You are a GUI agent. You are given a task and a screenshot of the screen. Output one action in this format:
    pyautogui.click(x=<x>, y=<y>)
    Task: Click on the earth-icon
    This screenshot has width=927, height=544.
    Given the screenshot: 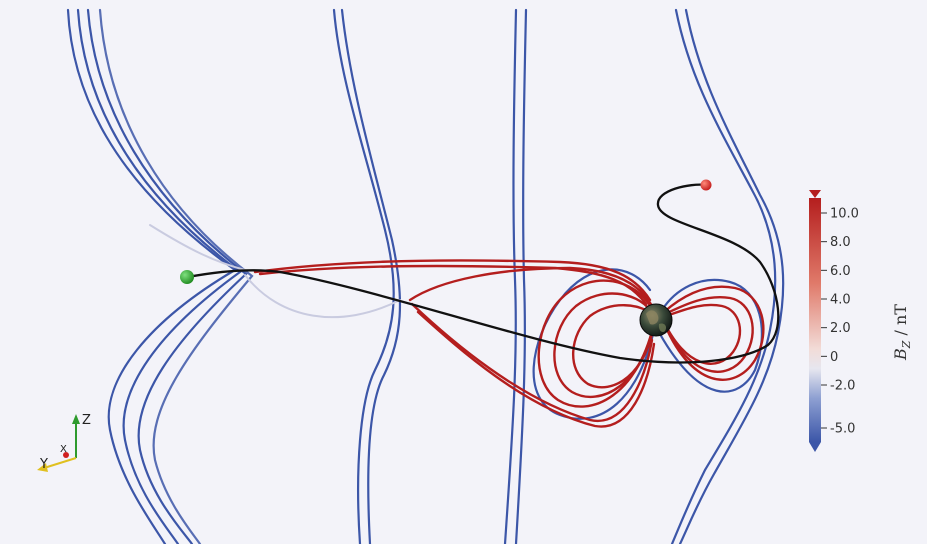 What is the action you would take?
    pyautogui.click(x=656, y=320)
    